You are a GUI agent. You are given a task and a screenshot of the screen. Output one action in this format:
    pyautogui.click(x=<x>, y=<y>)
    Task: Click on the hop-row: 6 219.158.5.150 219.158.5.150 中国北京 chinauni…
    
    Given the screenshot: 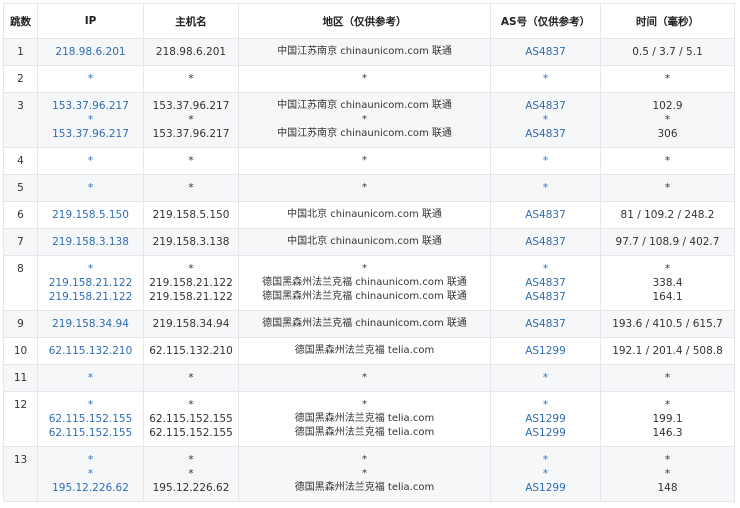 What is the action you would take?
    pyautogui.click(x=369, y=215)
    